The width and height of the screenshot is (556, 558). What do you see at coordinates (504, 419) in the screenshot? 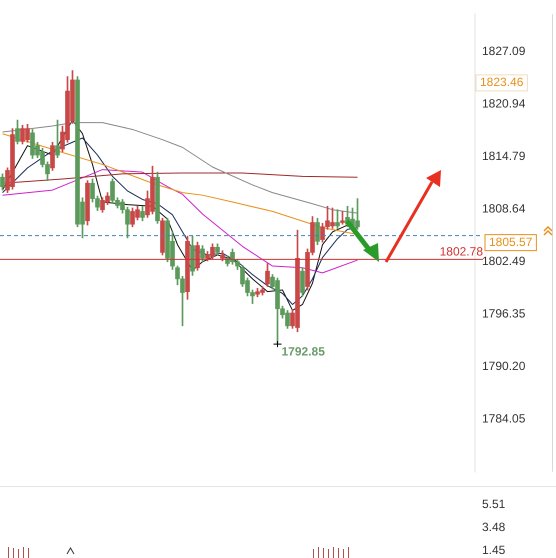
I see `y-tick-label: 1784.05` at bounding box center [504, 419].